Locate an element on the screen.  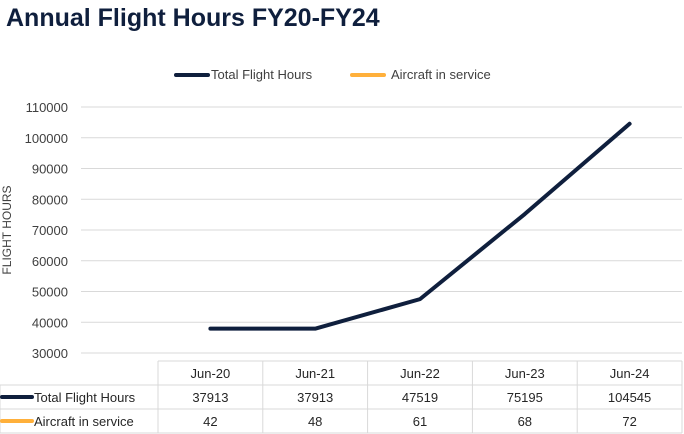
y-tick-label-50000: 50000 is located at coordinates (50, 292).